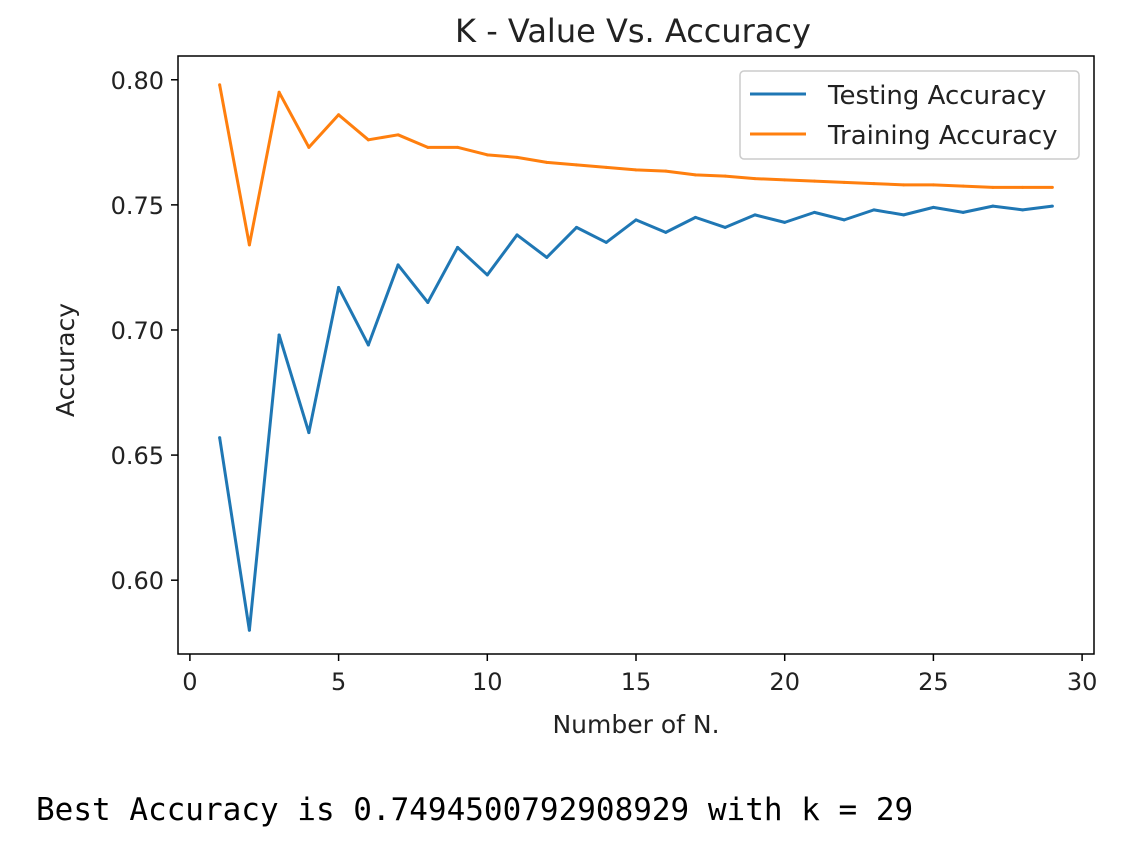 This screenshot has height=852, width=1136. I want to click on y-tick-label: 0.75, so click(137, 206).